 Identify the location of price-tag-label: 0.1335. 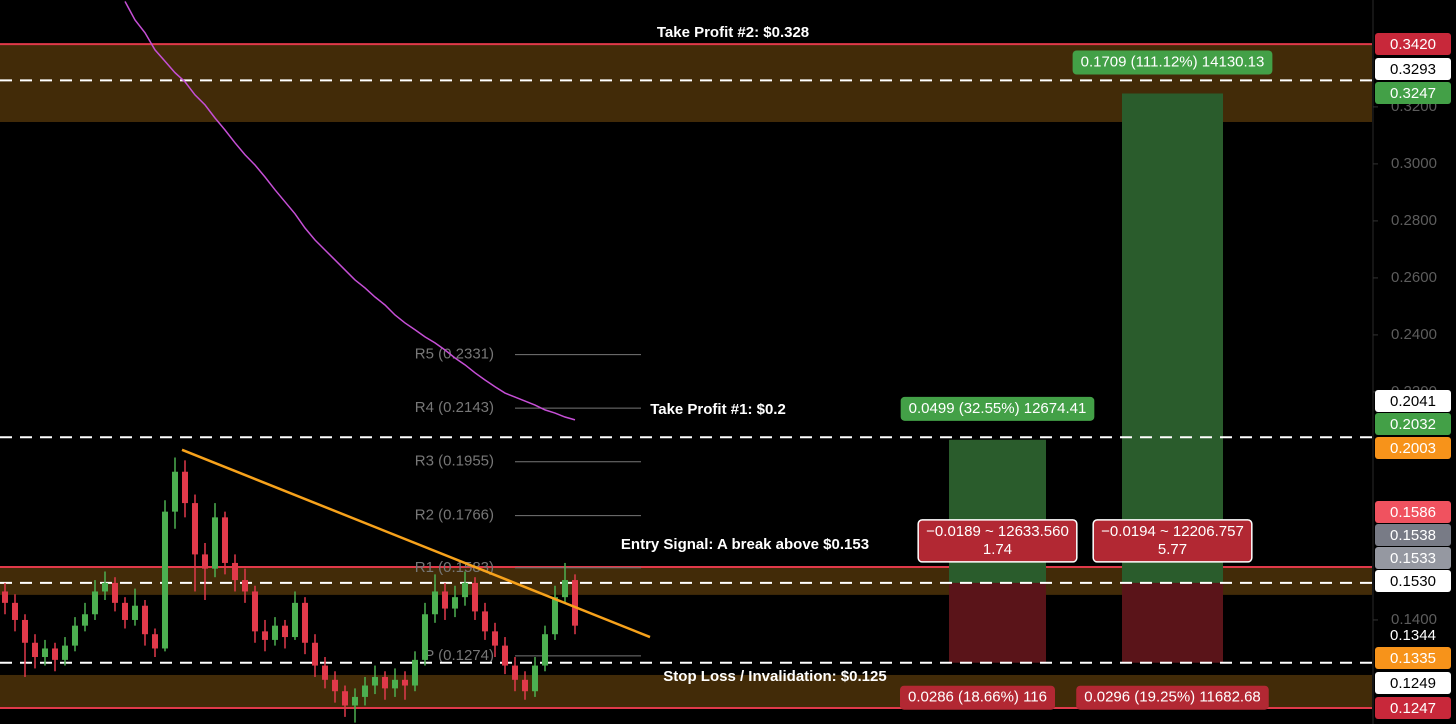
(1413, 658).